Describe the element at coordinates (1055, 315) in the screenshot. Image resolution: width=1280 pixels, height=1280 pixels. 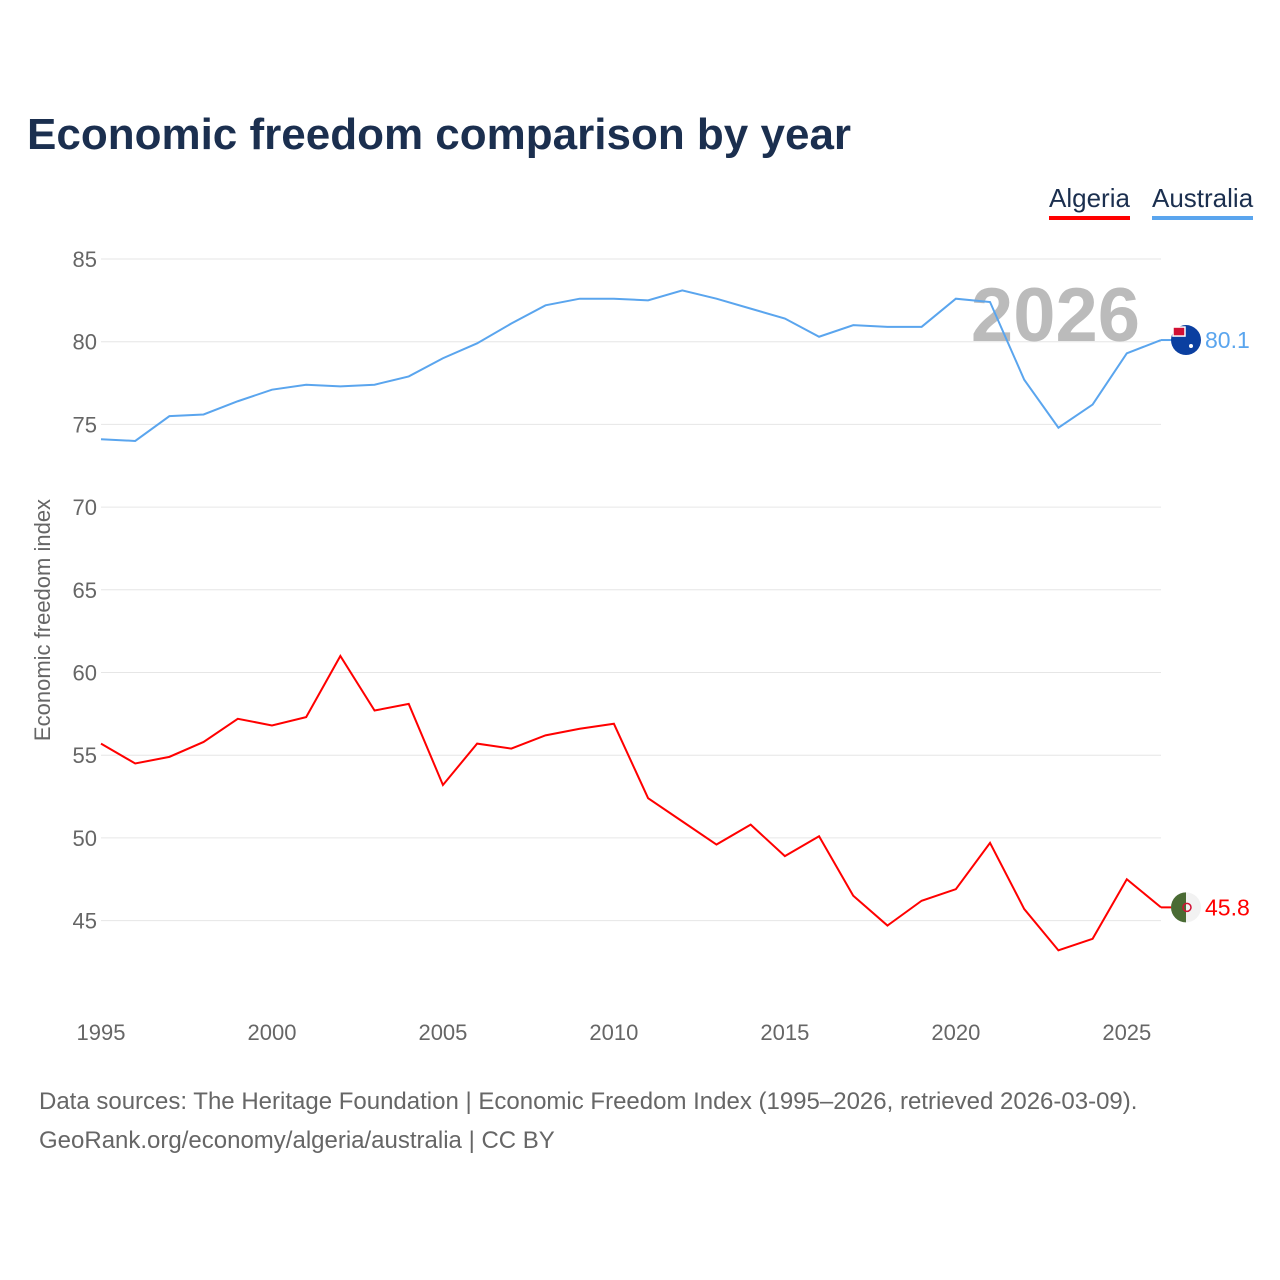
I see `year-watermark: 2026` at that location.